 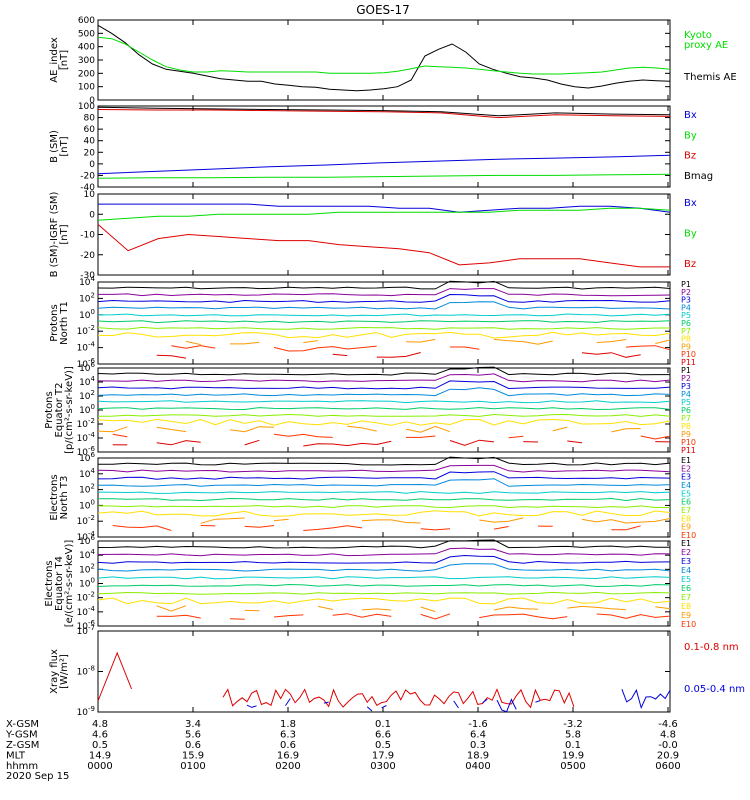 What do you see at coordinates (59, 146) in the screenshot?
I see `panel-ylabel: B (SM)[nT]` at bounding box center [59, 146].